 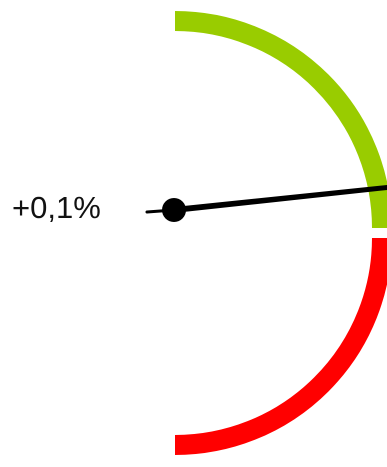 I want to click on gauge-pivot, so click(x=174, y=210).